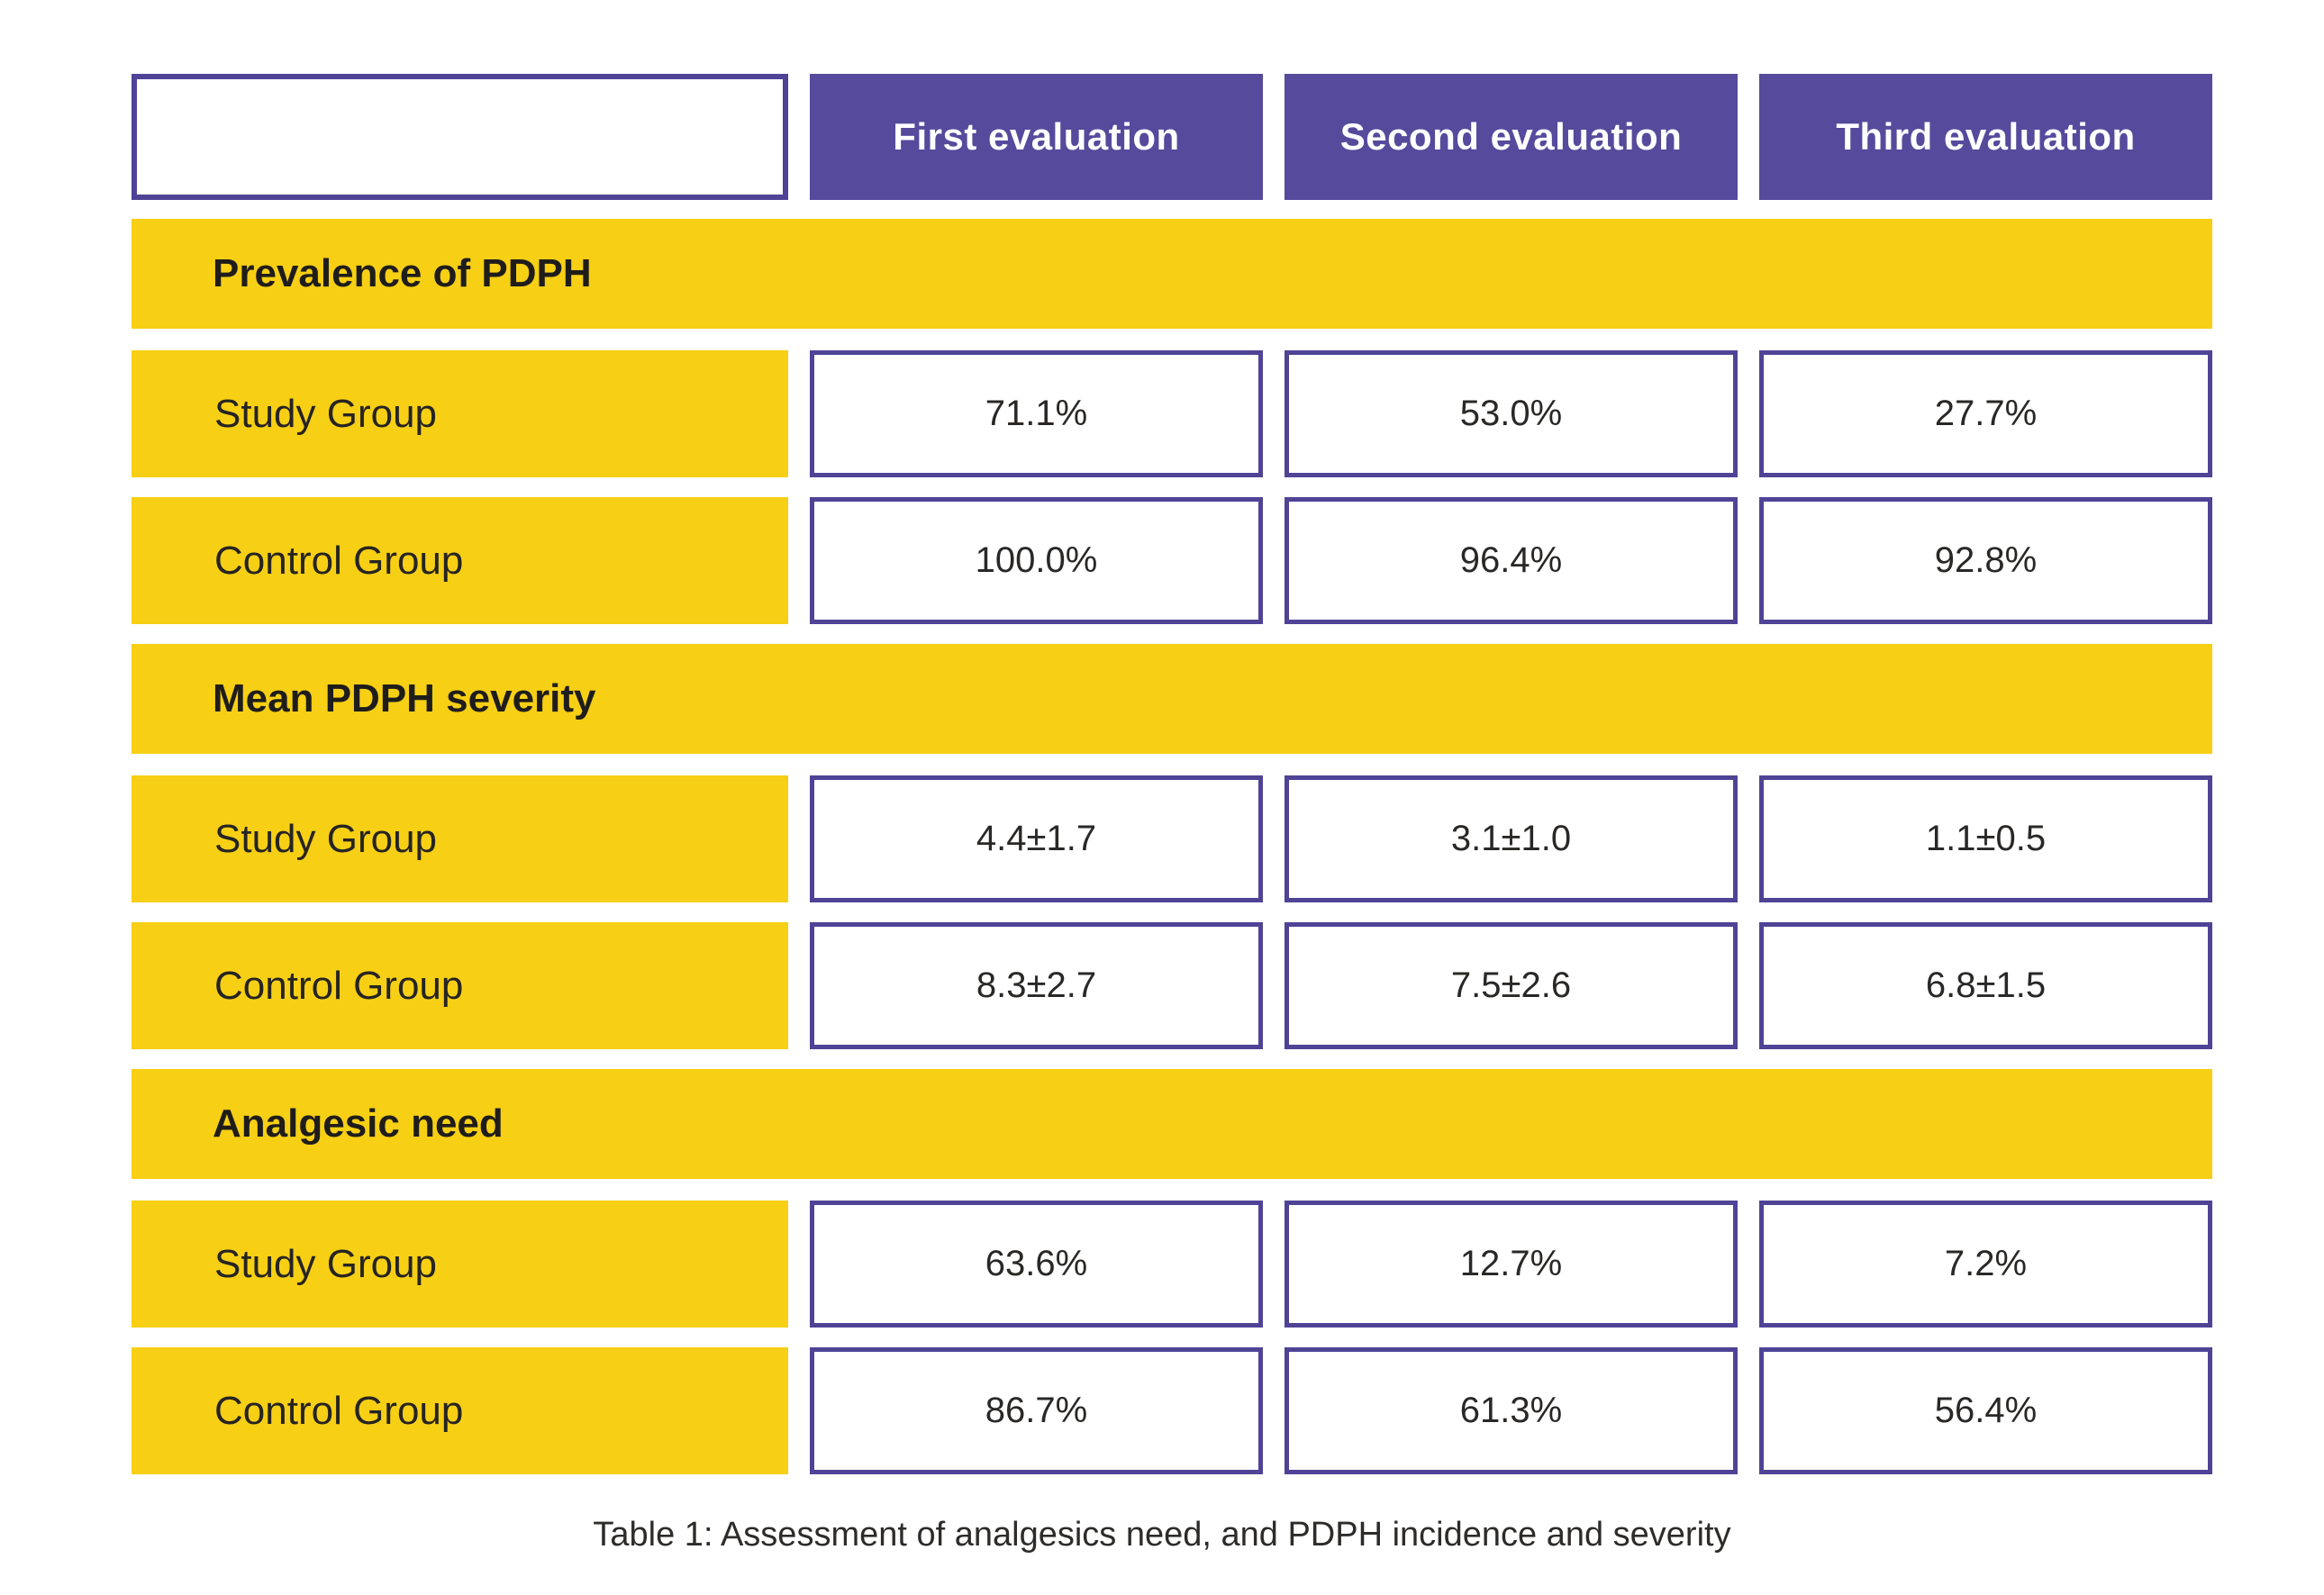 The height and width of the screenshot is (1595, 2324). What do you see at coordinates (1986, 1264) in the screenshot?
I see `data-cell: 7.2%` at bounding box center [1986, 1264].